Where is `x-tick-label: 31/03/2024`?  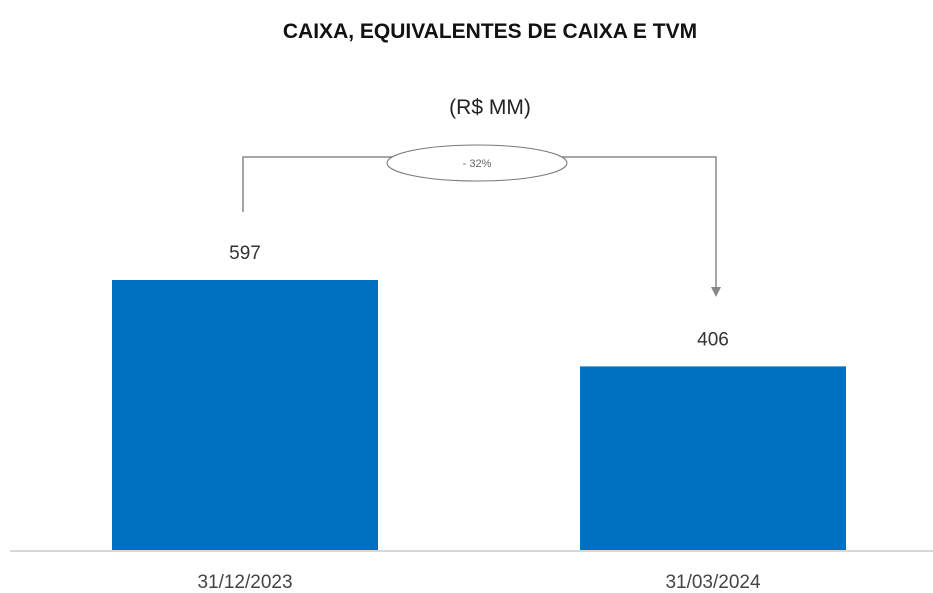
x-tick-label: 31/03/2024 is located at coordinates (713, 582).